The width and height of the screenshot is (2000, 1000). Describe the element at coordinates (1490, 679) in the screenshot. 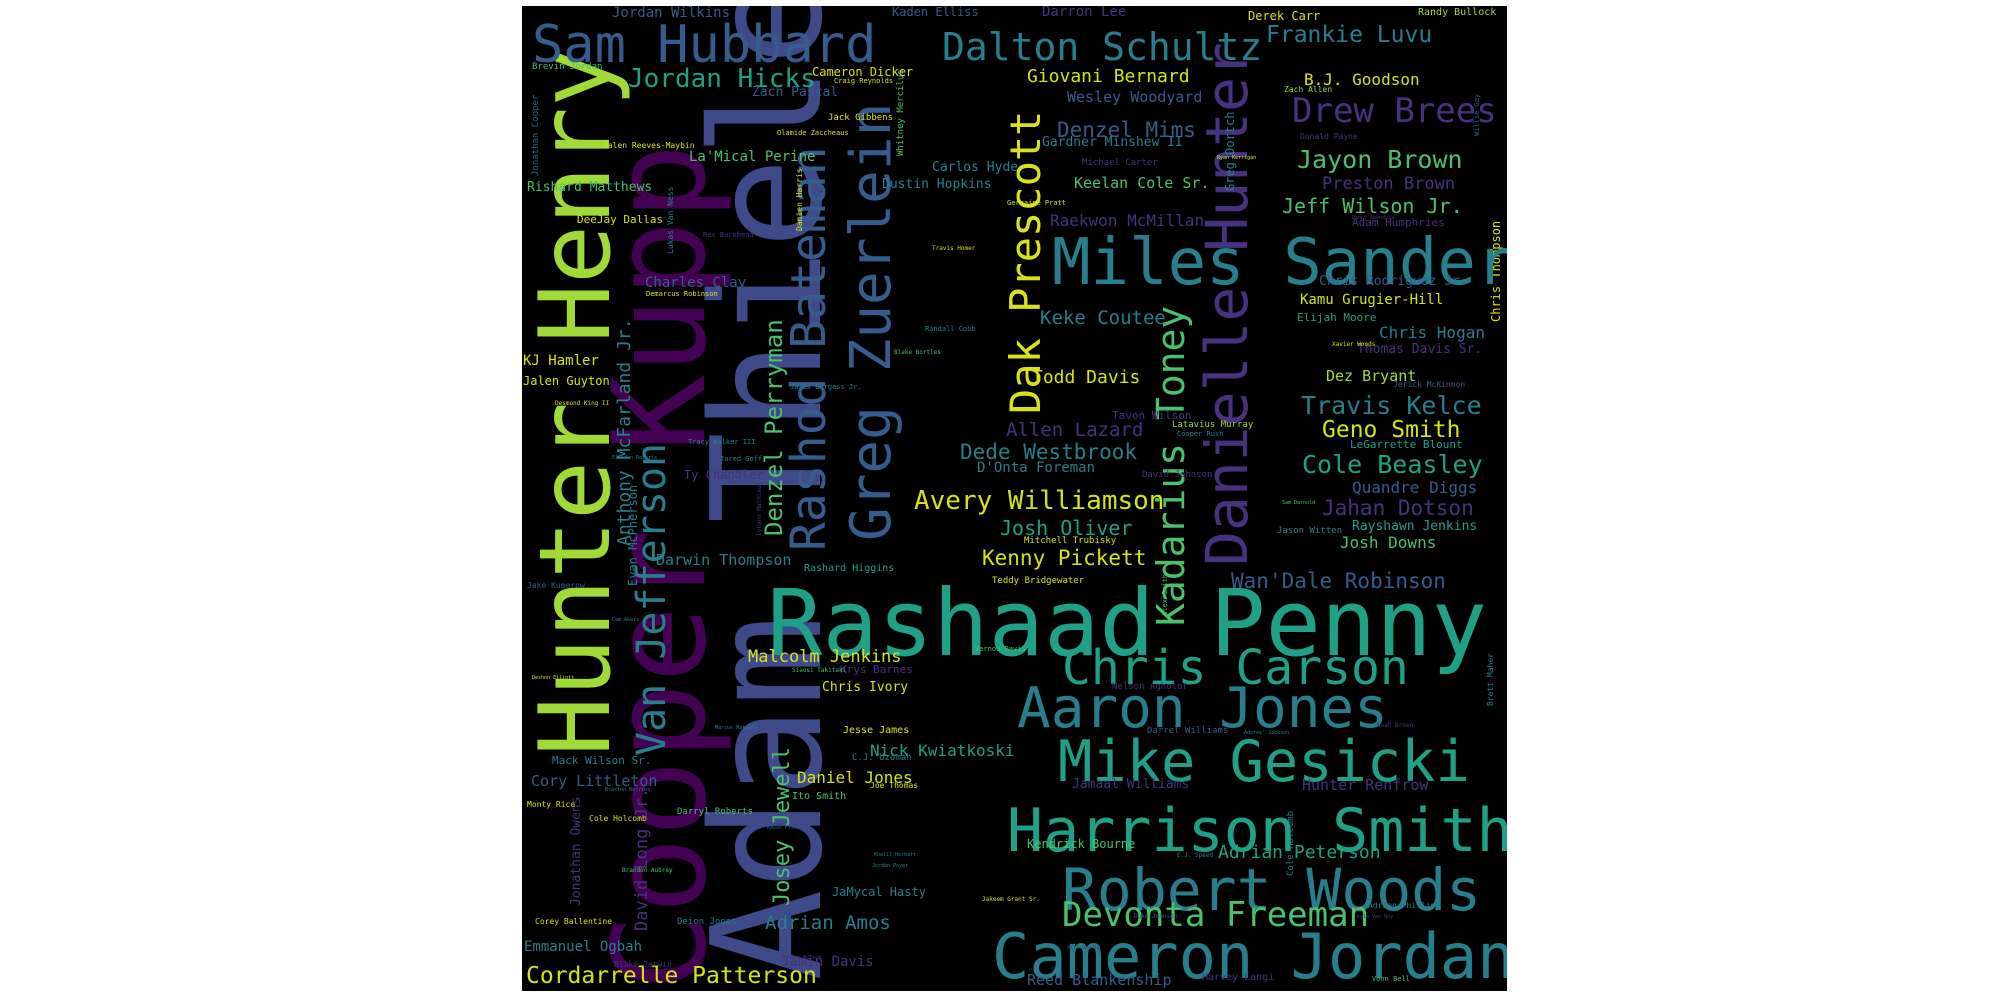

I see `word-cloud-word: Brett Maher` at that location.